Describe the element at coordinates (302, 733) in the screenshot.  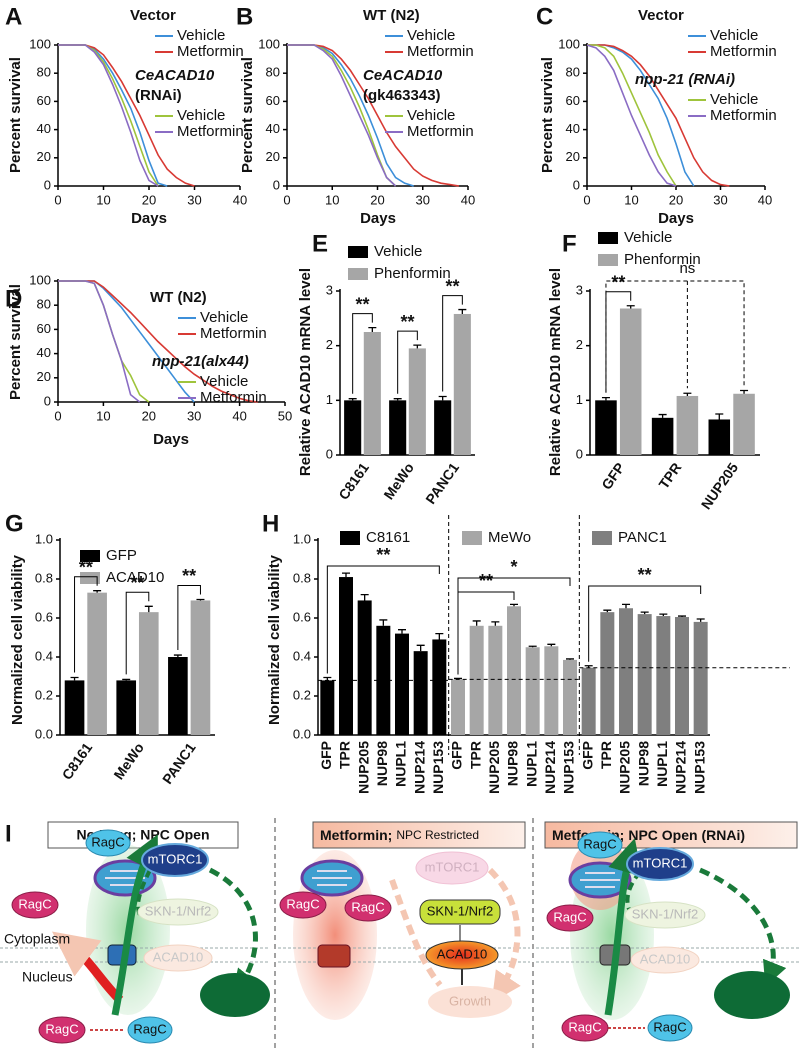
I see `y-tick-label: 0.0` at that location.